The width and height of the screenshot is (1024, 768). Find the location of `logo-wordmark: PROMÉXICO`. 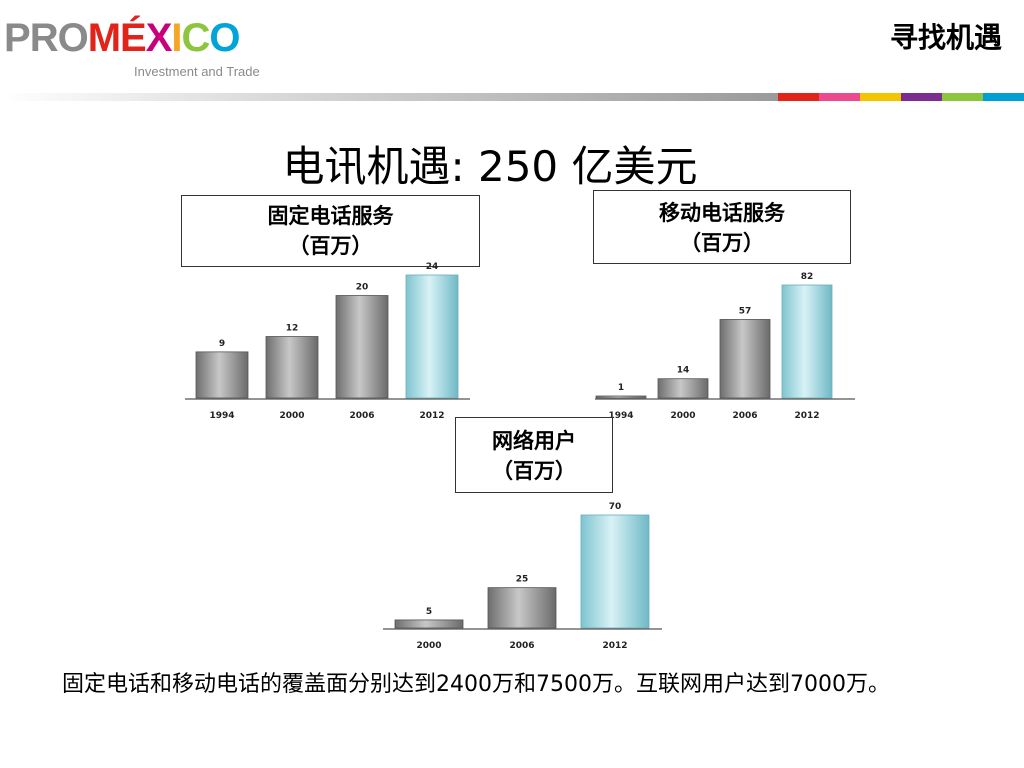

logo-wordmark: PROMÉXICO is located at coordinates (122, 38).